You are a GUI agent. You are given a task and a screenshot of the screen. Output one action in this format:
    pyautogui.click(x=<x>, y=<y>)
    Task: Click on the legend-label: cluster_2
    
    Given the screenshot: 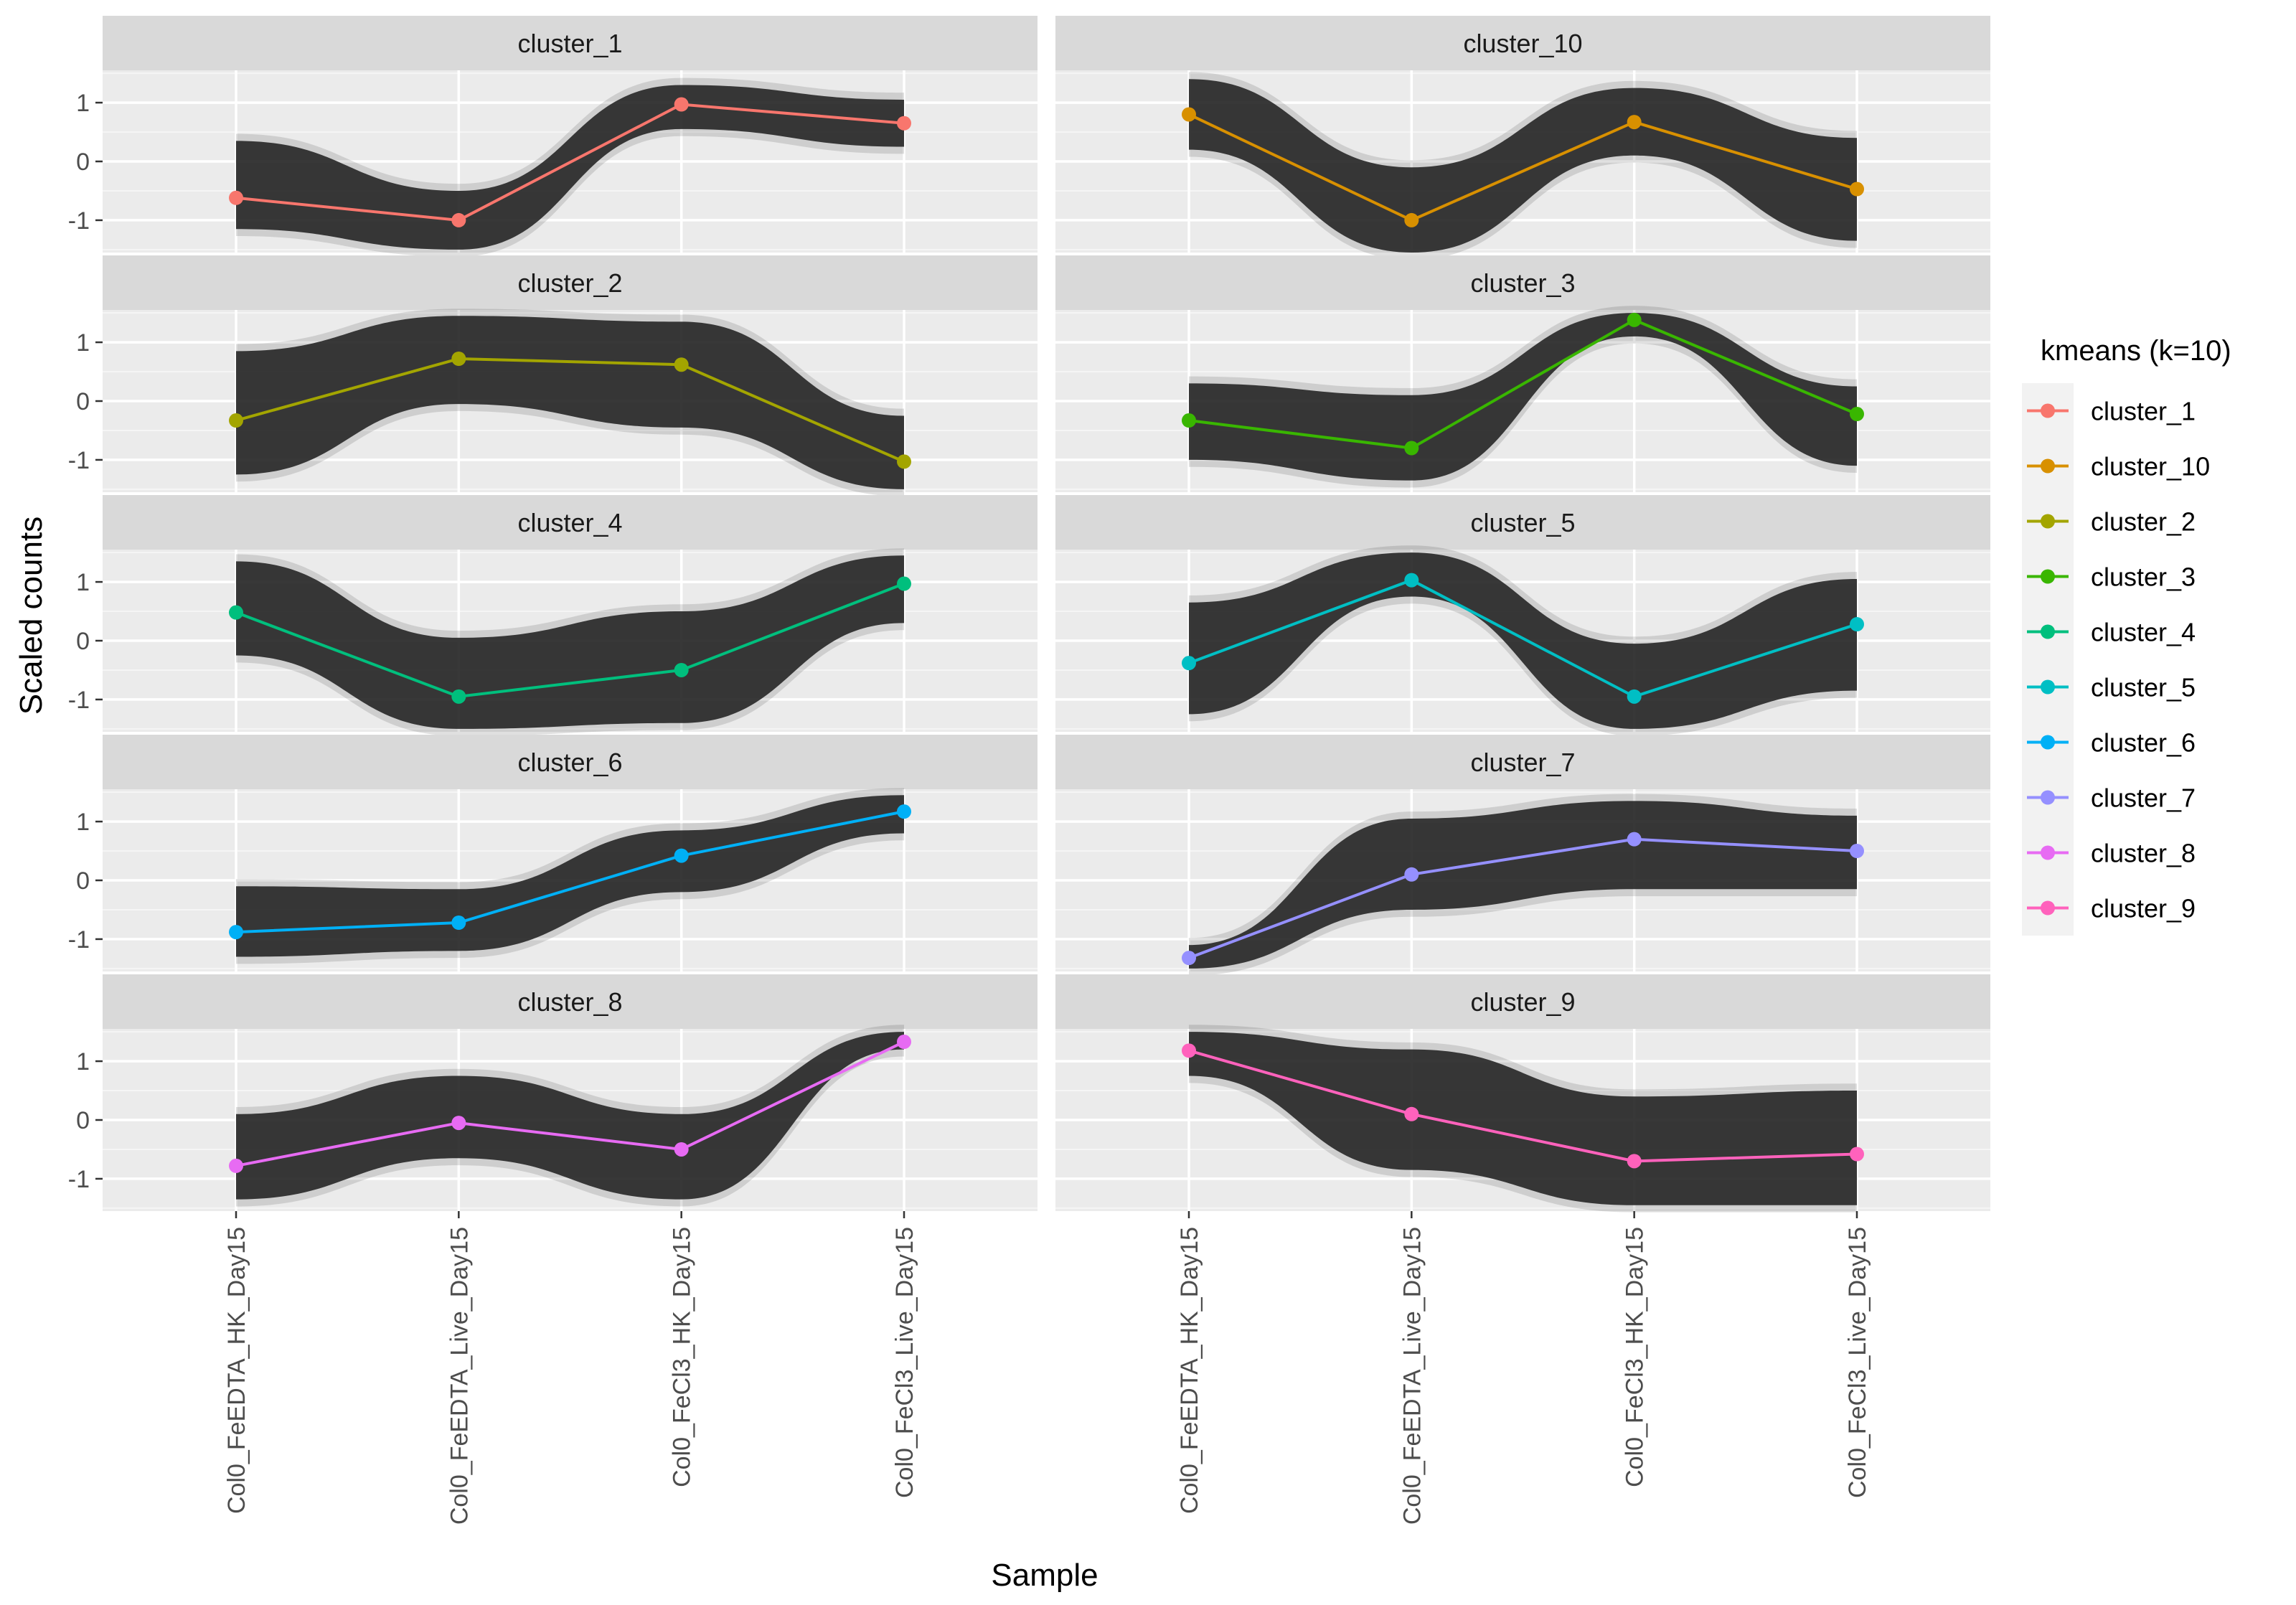 What is the action you would take?
    pyautogui.click(x=2144, y=522)
    